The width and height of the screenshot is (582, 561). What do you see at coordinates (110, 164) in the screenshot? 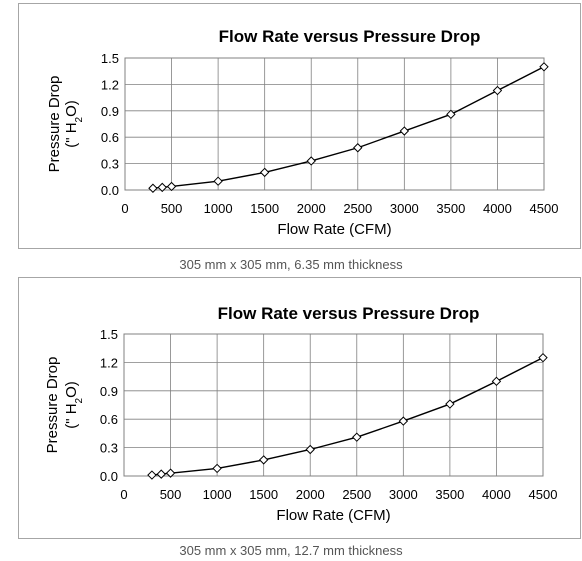
I see `chart-1-y-tick-label: 0.3` at bounding box center [110, 164].